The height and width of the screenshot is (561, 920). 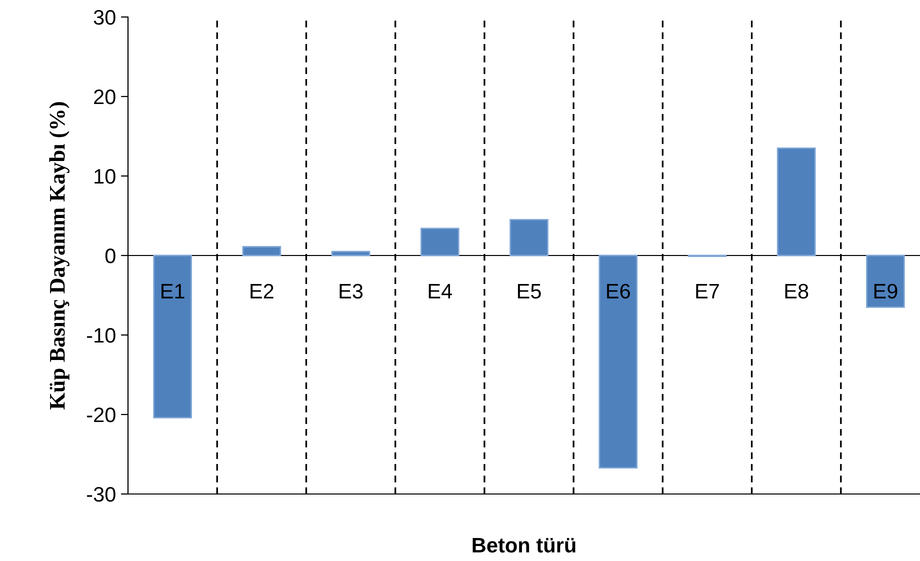 I want to click on x-tick-label: E1, so click(x=173, y=291).